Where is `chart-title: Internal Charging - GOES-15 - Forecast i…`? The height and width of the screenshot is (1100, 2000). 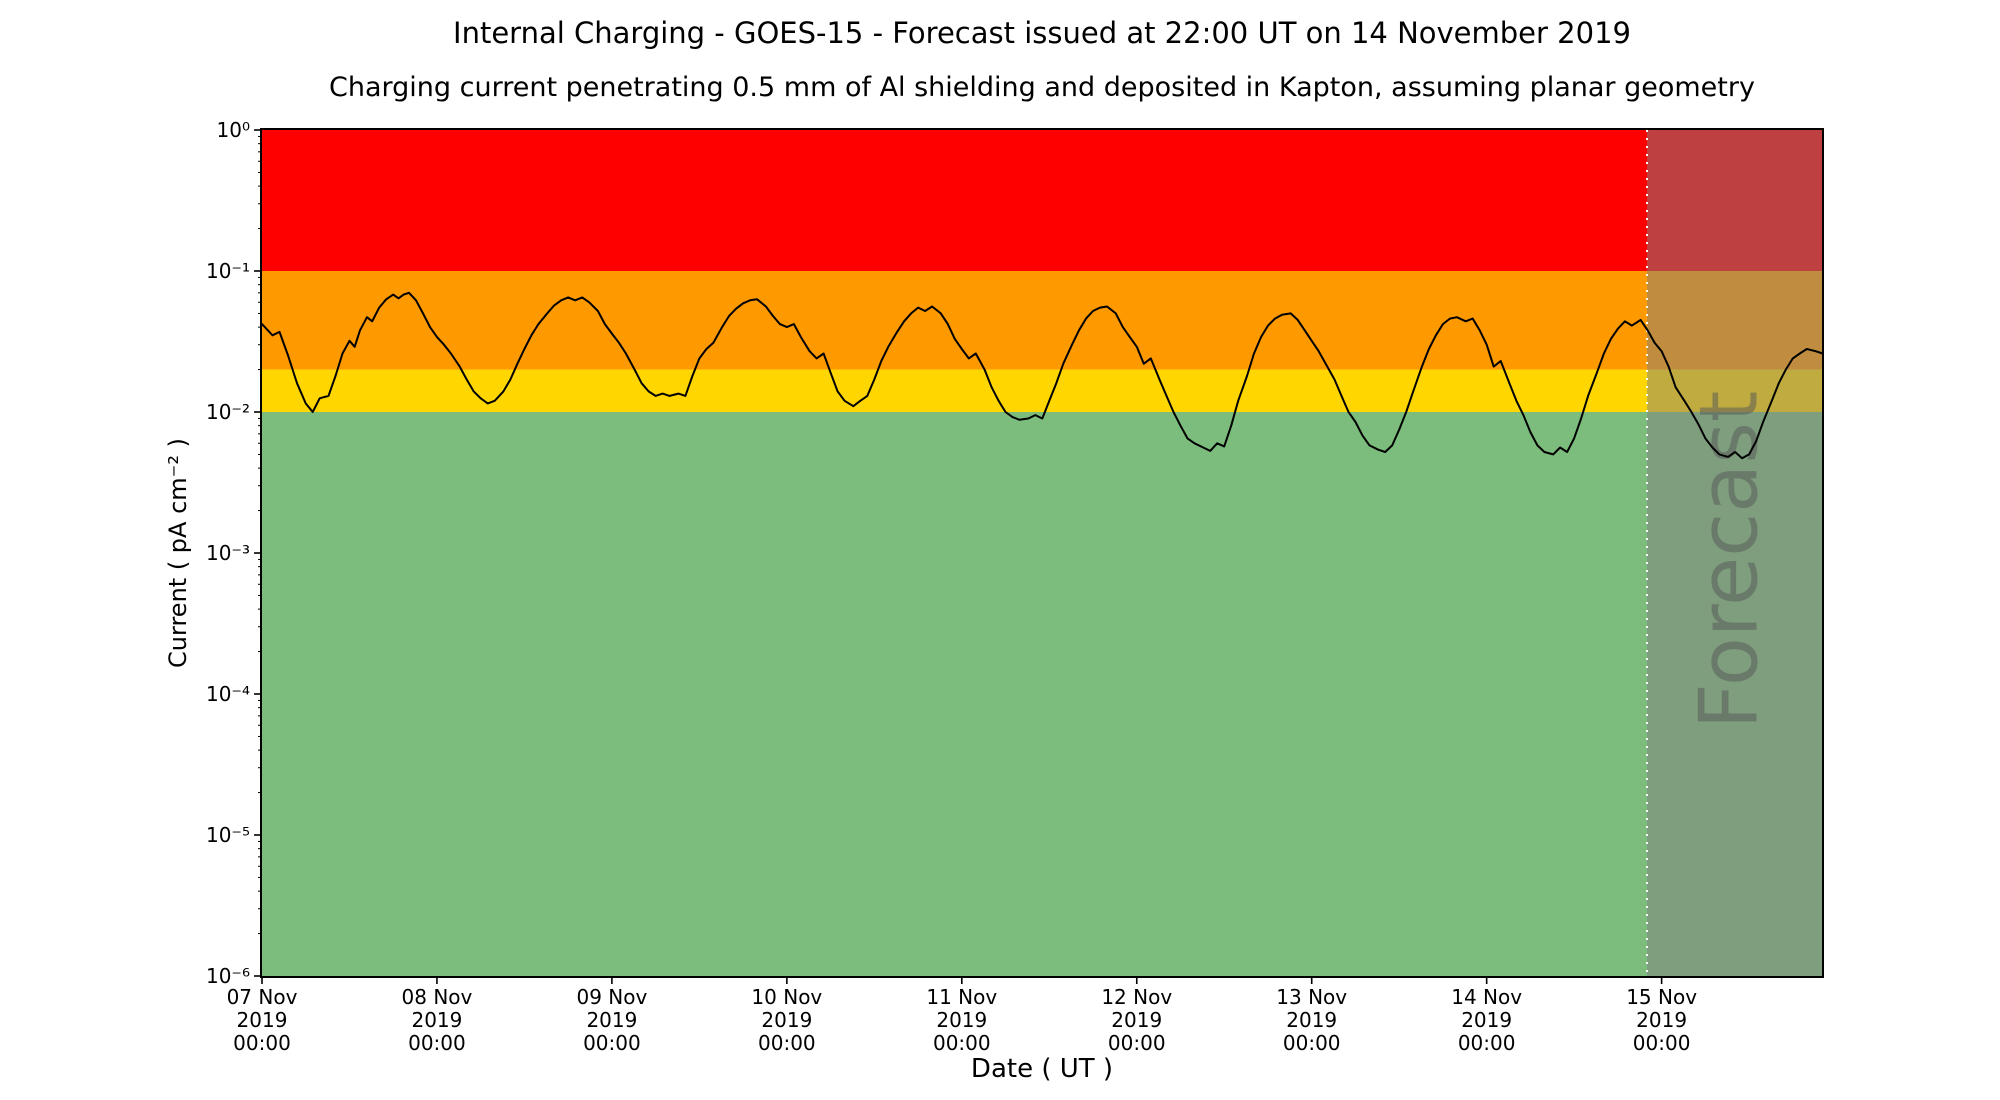
chart-title: Internal Charging - GOES-15 - Forecast i… is located at coordinates (1042, 33).